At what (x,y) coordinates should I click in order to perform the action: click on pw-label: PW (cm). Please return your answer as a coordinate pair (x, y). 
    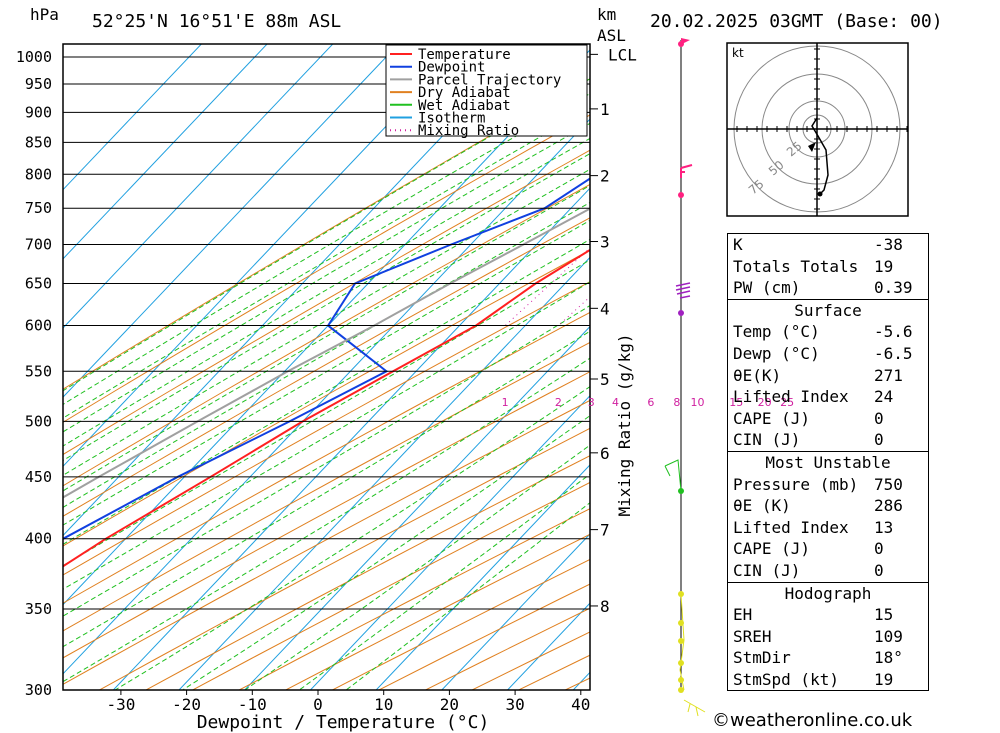
    Looking at the image, I should click on (767, 288).